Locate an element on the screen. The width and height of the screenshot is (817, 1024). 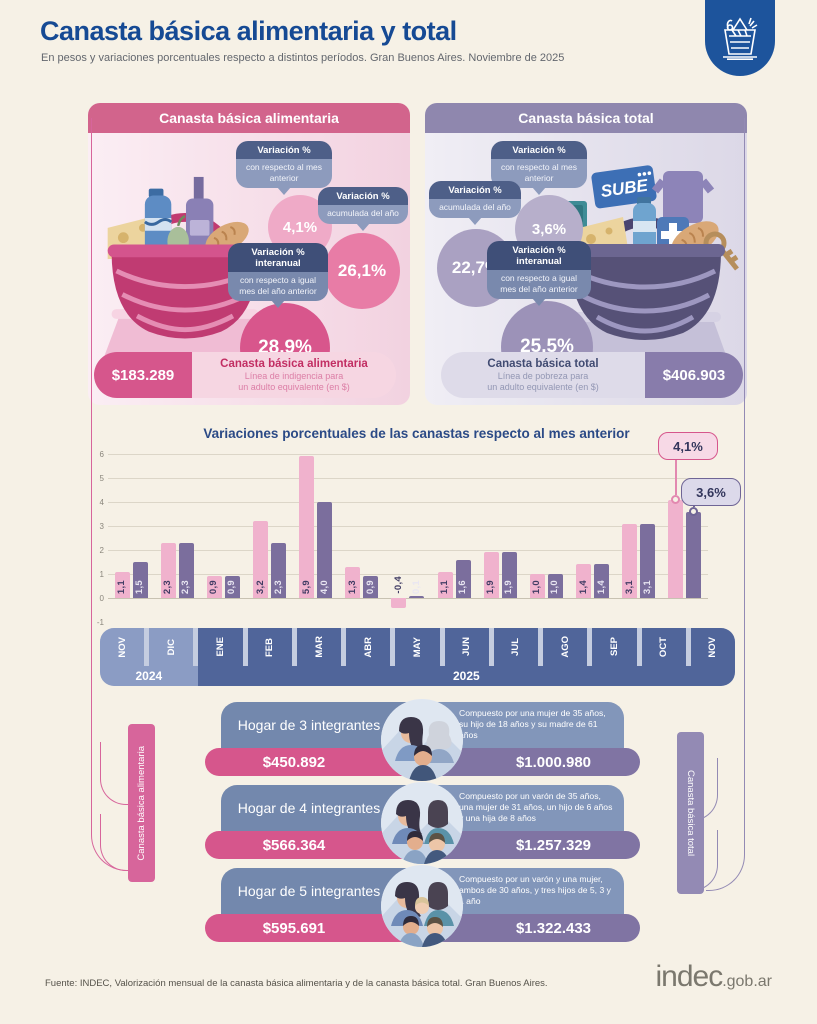
family-4-avatar is located at coordinates (422, 823).